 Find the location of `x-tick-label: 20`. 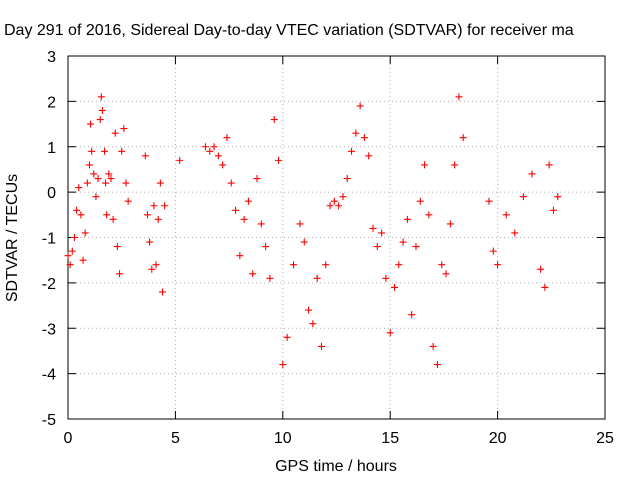

x-tick-label: 20 is located at coordinates (498, 438).